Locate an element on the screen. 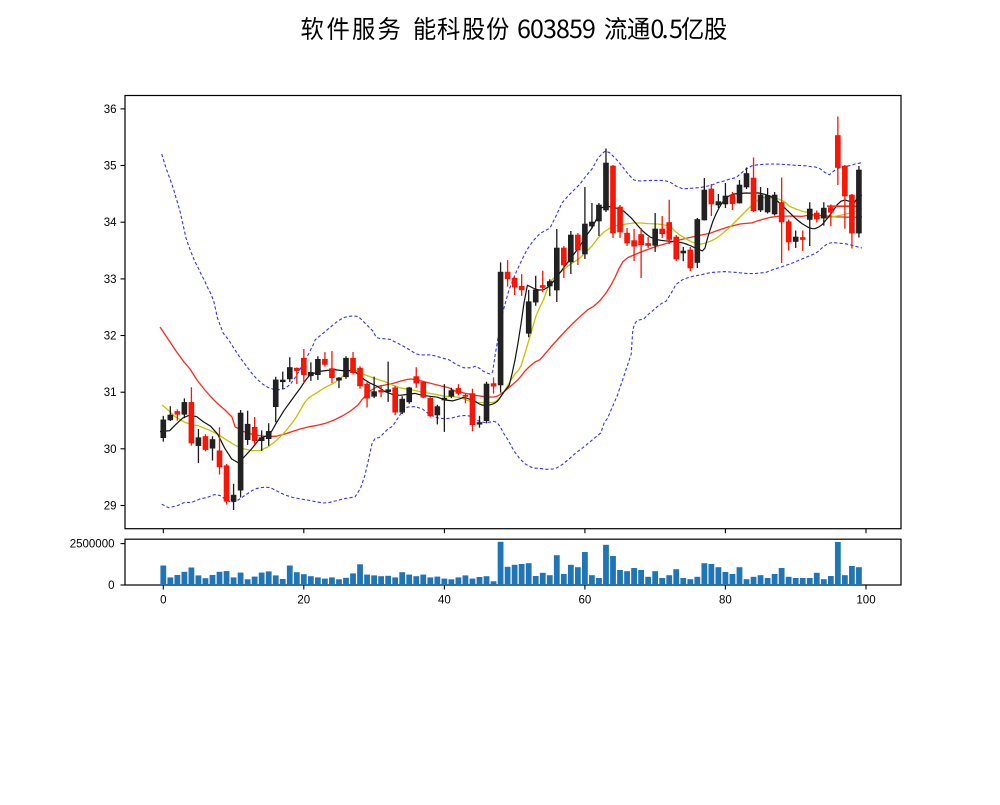  svg-text: 29 is located at coordinates (110, 507).